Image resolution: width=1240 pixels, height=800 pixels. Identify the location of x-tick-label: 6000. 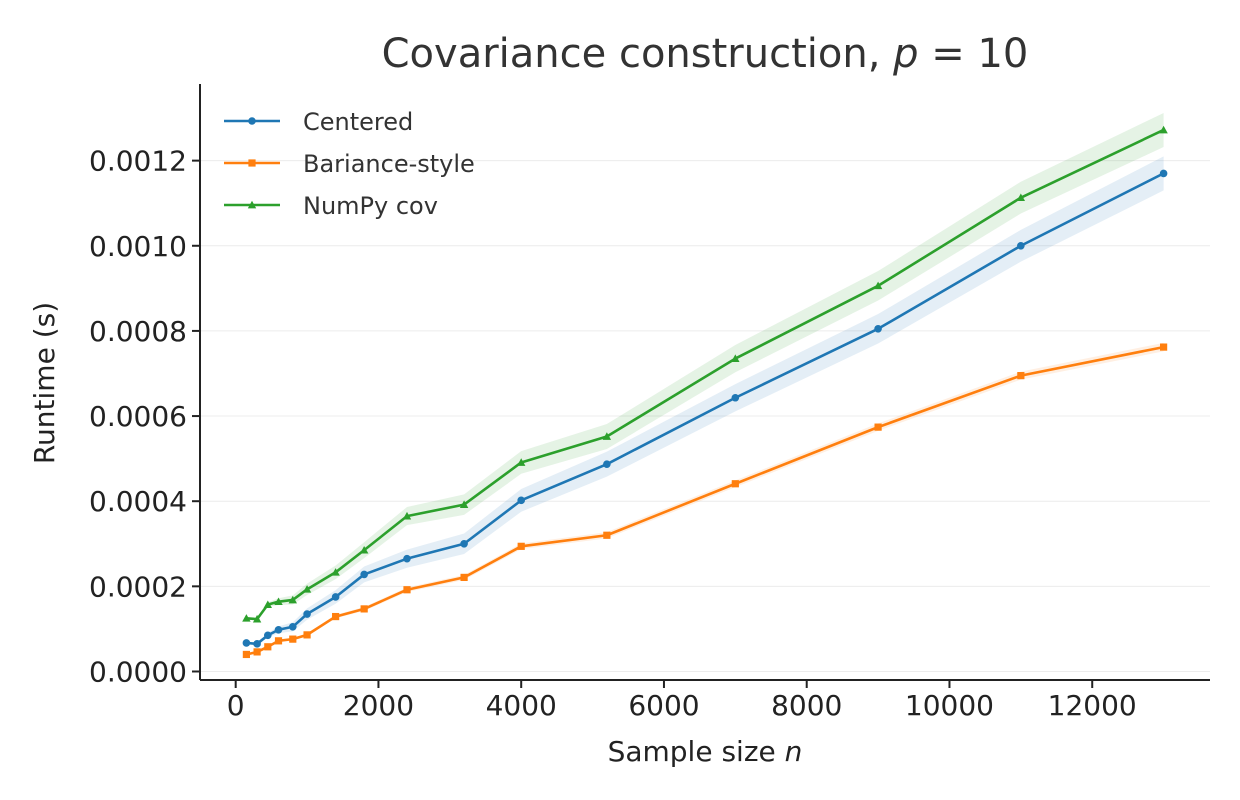
(663, 705).